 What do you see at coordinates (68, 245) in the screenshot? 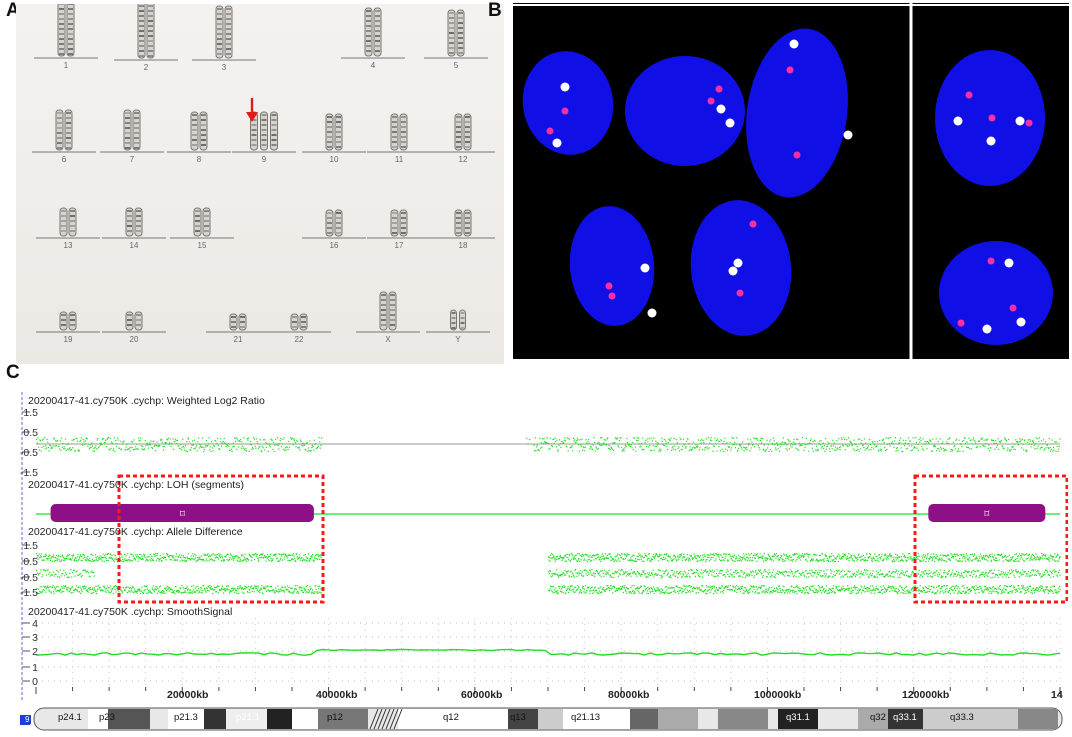
I see `chromosome-label: 13` at bounding box center [68, 245].